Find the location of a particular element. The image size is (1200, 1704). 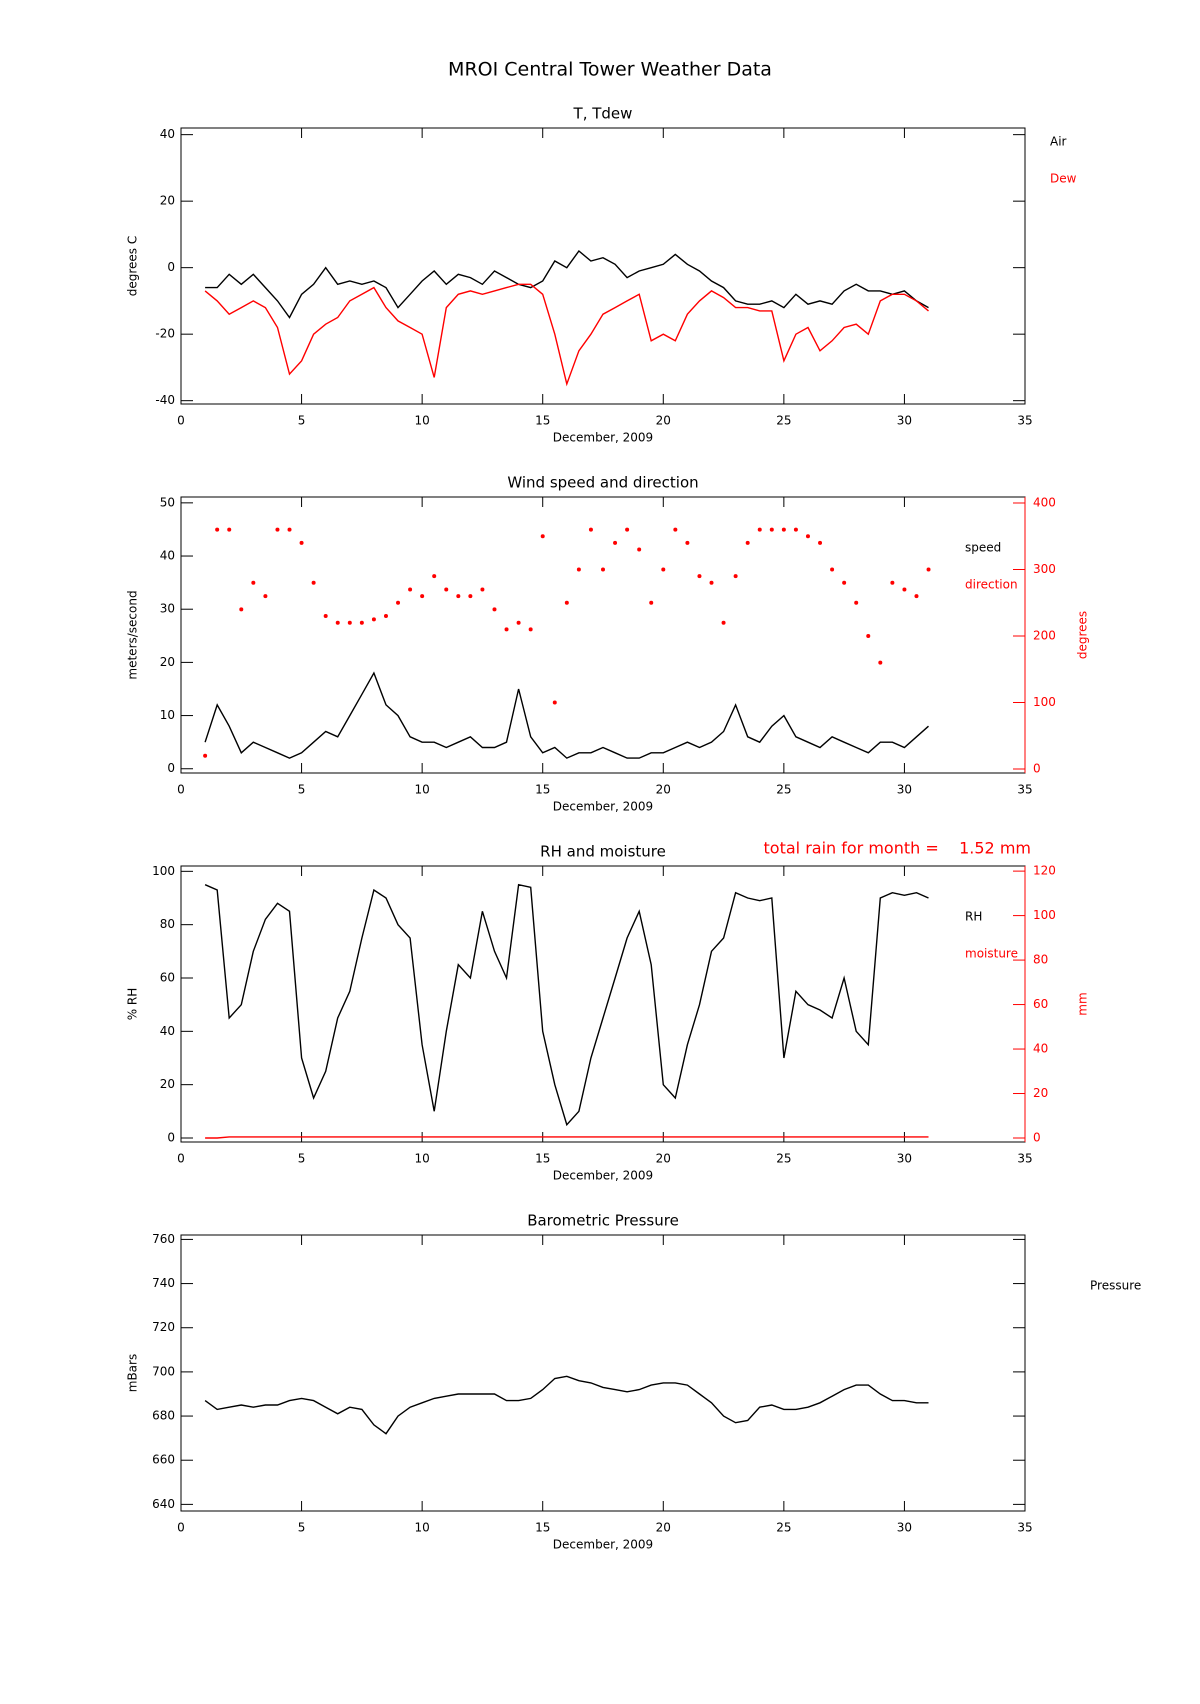

y-tick-label: 80 is located at coordinates (167, 924).